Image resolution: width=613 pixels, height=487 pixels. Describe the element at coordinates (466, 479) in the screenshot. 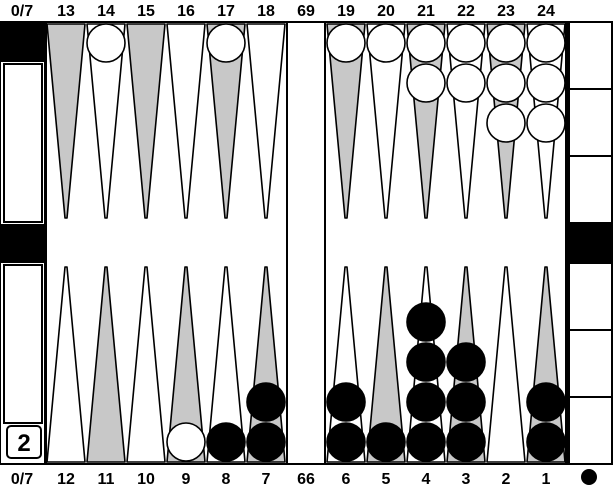

I see `bottom-point-label: 3` at that location.